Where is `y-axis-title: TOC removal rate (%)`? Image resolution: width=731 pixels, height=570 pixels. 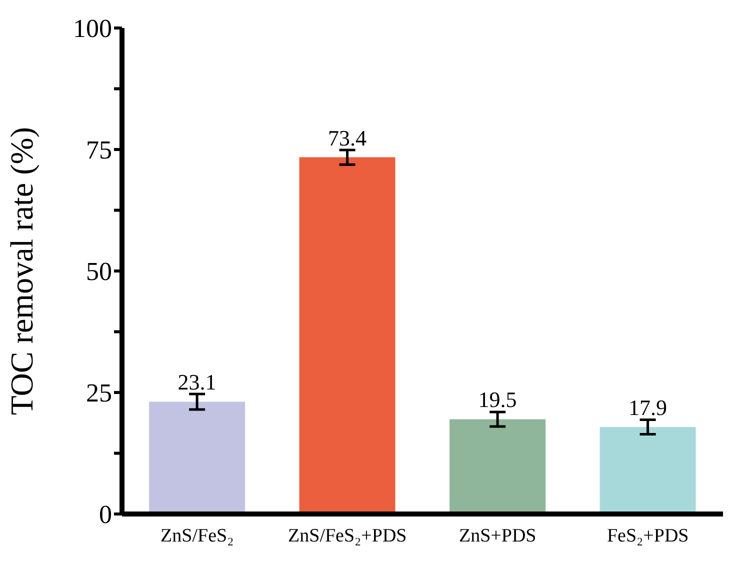
y-axis-title: TOC removal rate (%) is located at coordinates (21, 271).